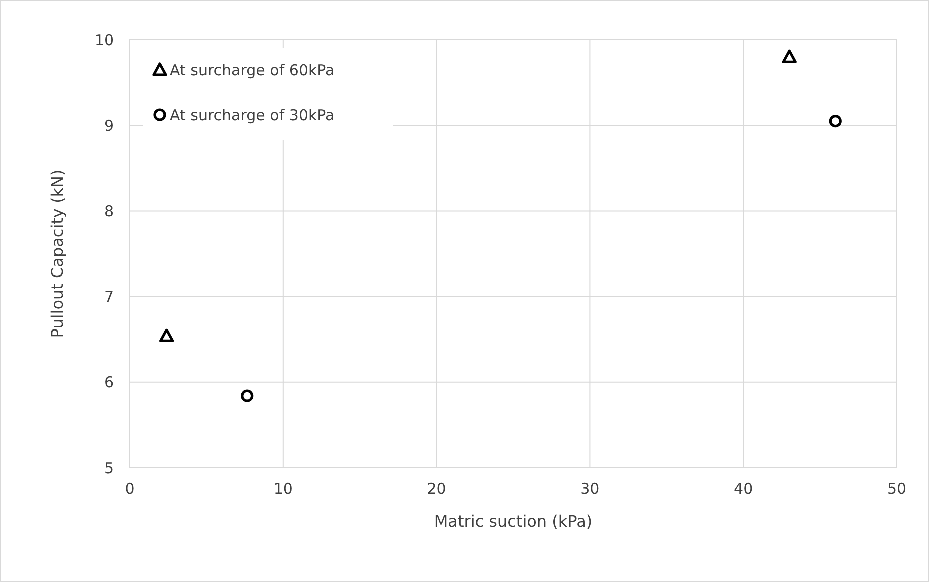 The width and height of the screenshot is (929, 582). I want to click on y-tick-label: 7, so click(109, 297).